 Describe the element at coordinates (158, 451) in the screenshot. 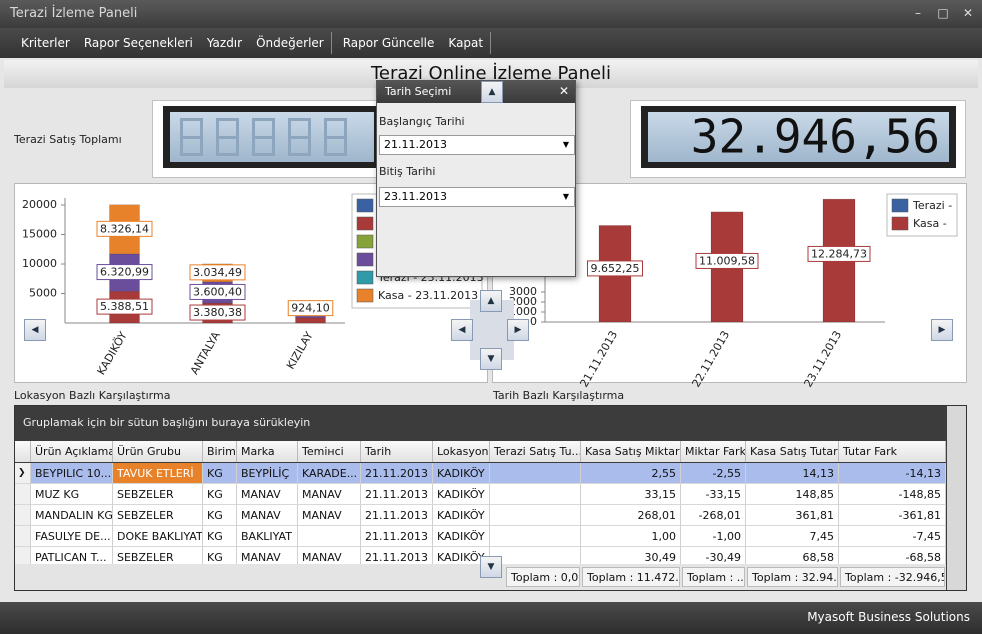

I see `column-header: Ürün Grubu` at that location.